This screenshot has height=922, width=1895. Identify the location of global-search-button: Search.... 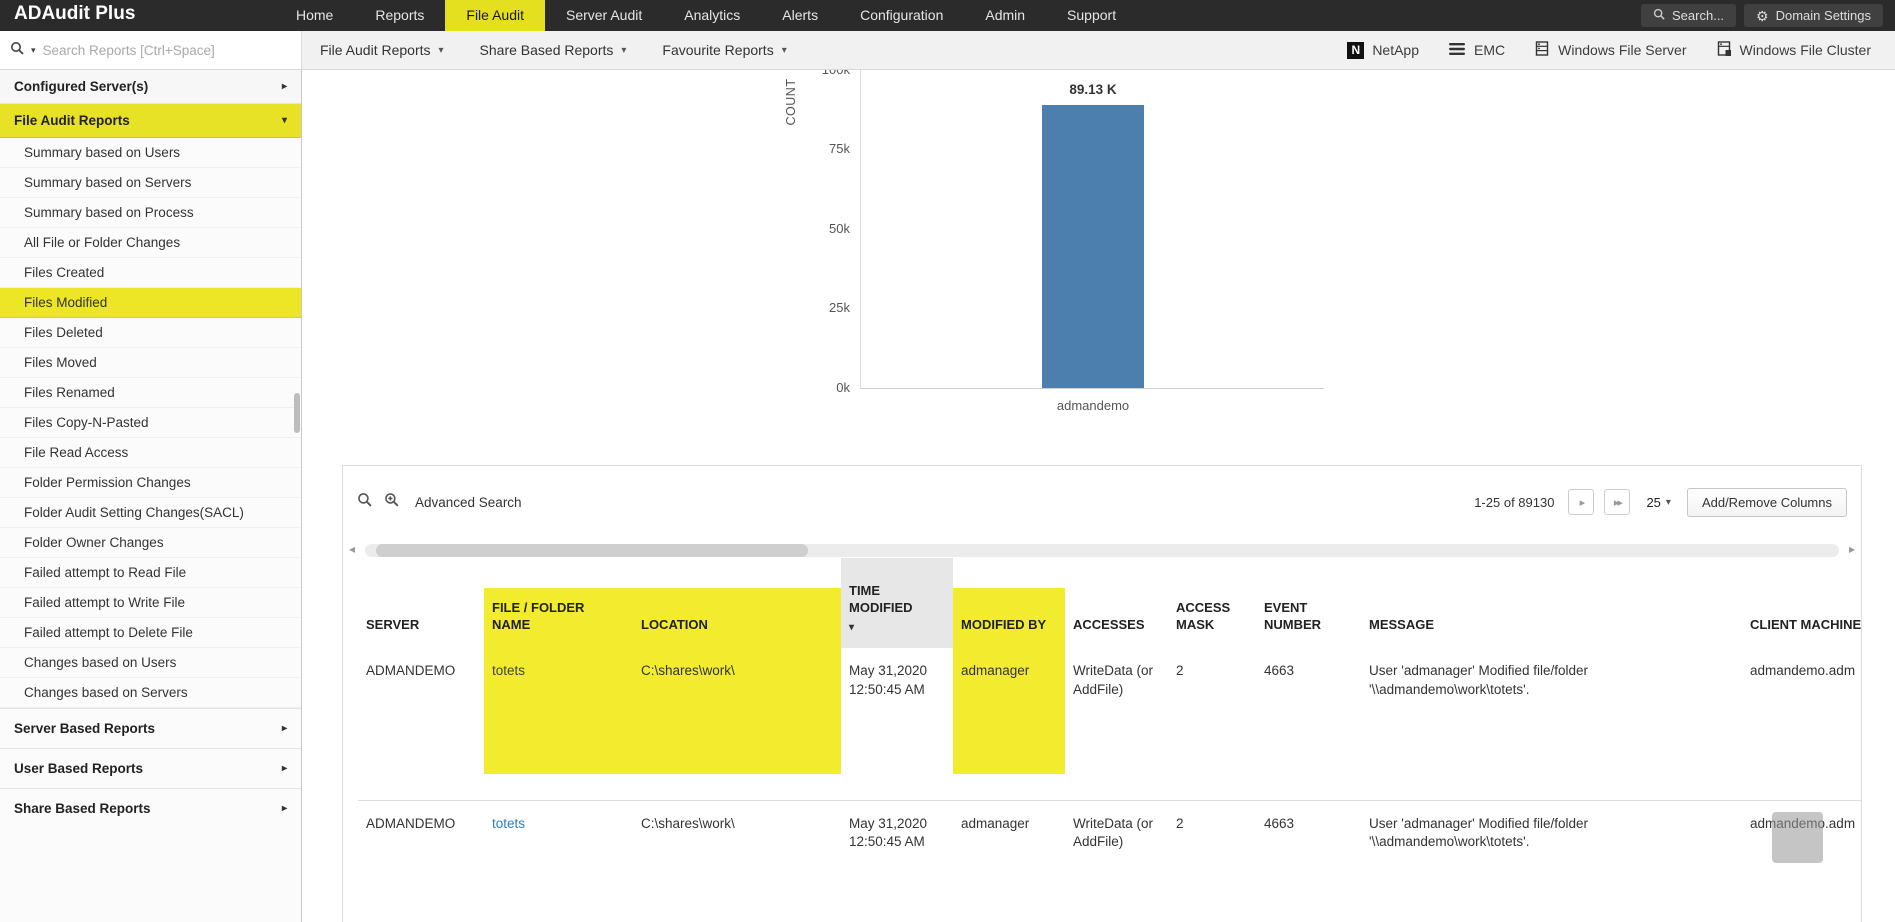
(1689, 15).